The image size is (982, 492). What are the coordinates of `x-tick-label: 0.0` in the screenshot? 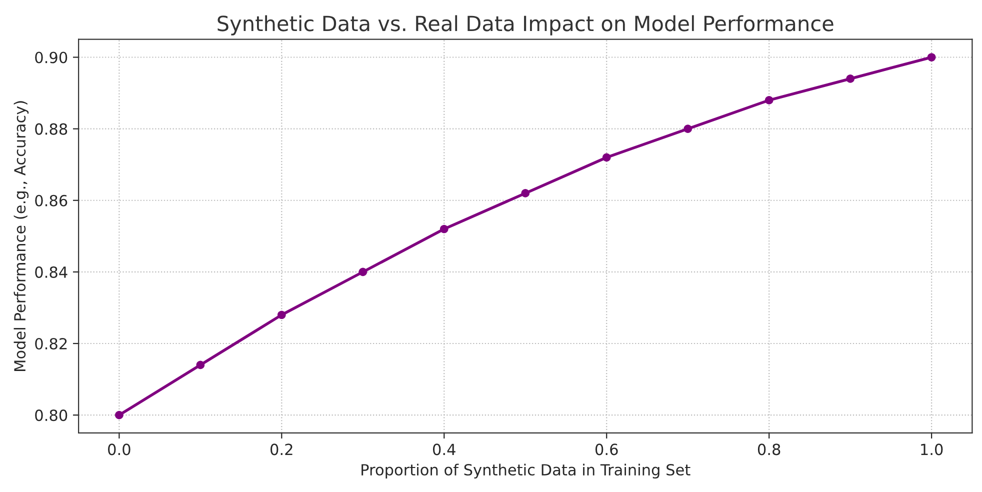 It's located at (119, 450).